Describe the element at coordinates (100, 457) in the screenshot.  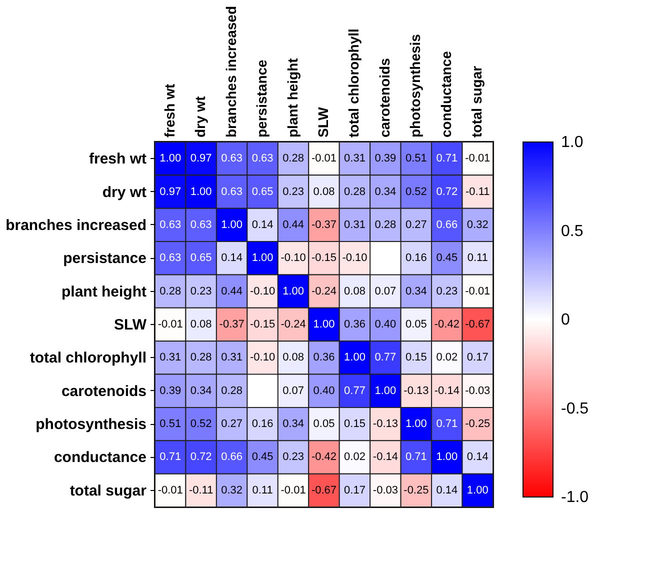
I see `y-tick-label: conductance` at that location.